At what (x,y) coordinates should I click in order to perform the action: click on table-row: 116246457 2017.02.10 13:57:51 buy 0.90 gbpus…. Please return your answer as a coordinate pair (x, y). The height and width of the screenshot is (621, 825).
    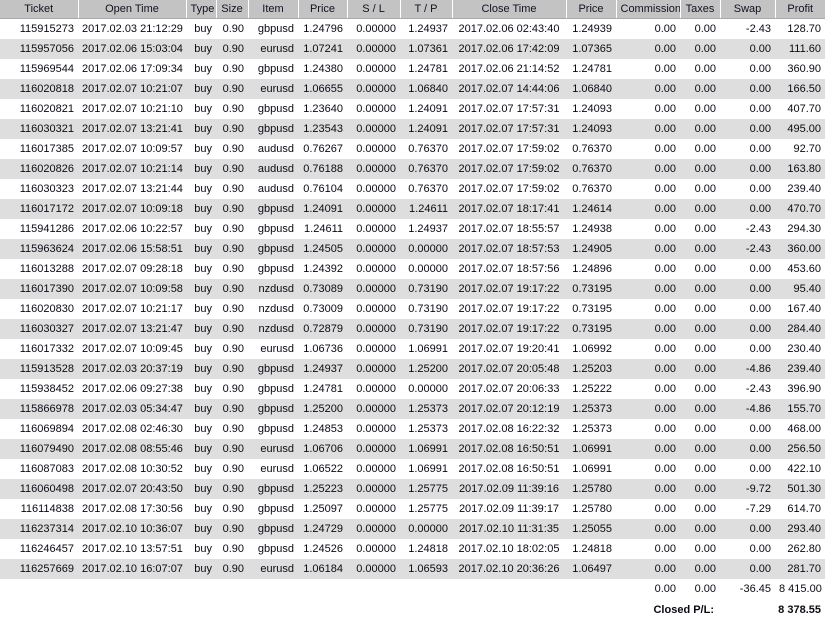
    Looking at the image, I should click on (412, 549).